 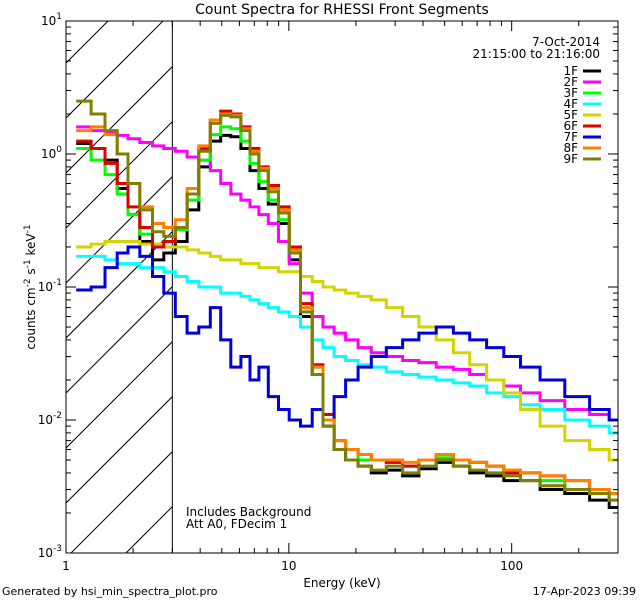 What do you see at coordinates (341, 583) in the screenshot?
I see `x-axis-label: Energy (keV)` at bounding box center [341, 583].